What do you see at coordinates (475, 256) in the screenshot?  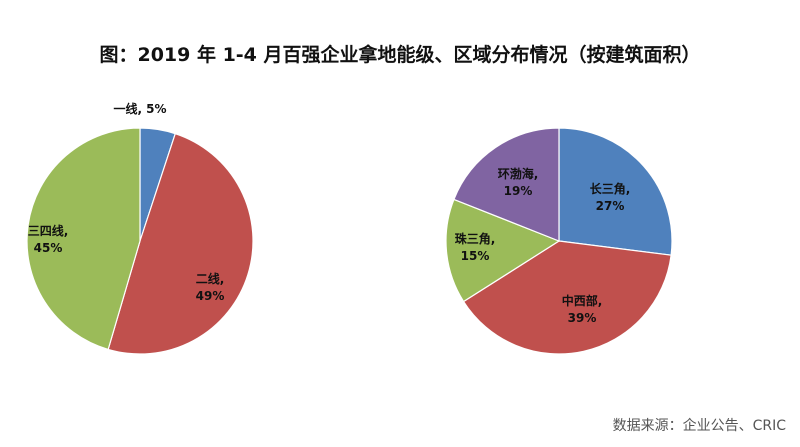 I see `slice-value-珠三角: 15%` at bounding box center [475, 256].